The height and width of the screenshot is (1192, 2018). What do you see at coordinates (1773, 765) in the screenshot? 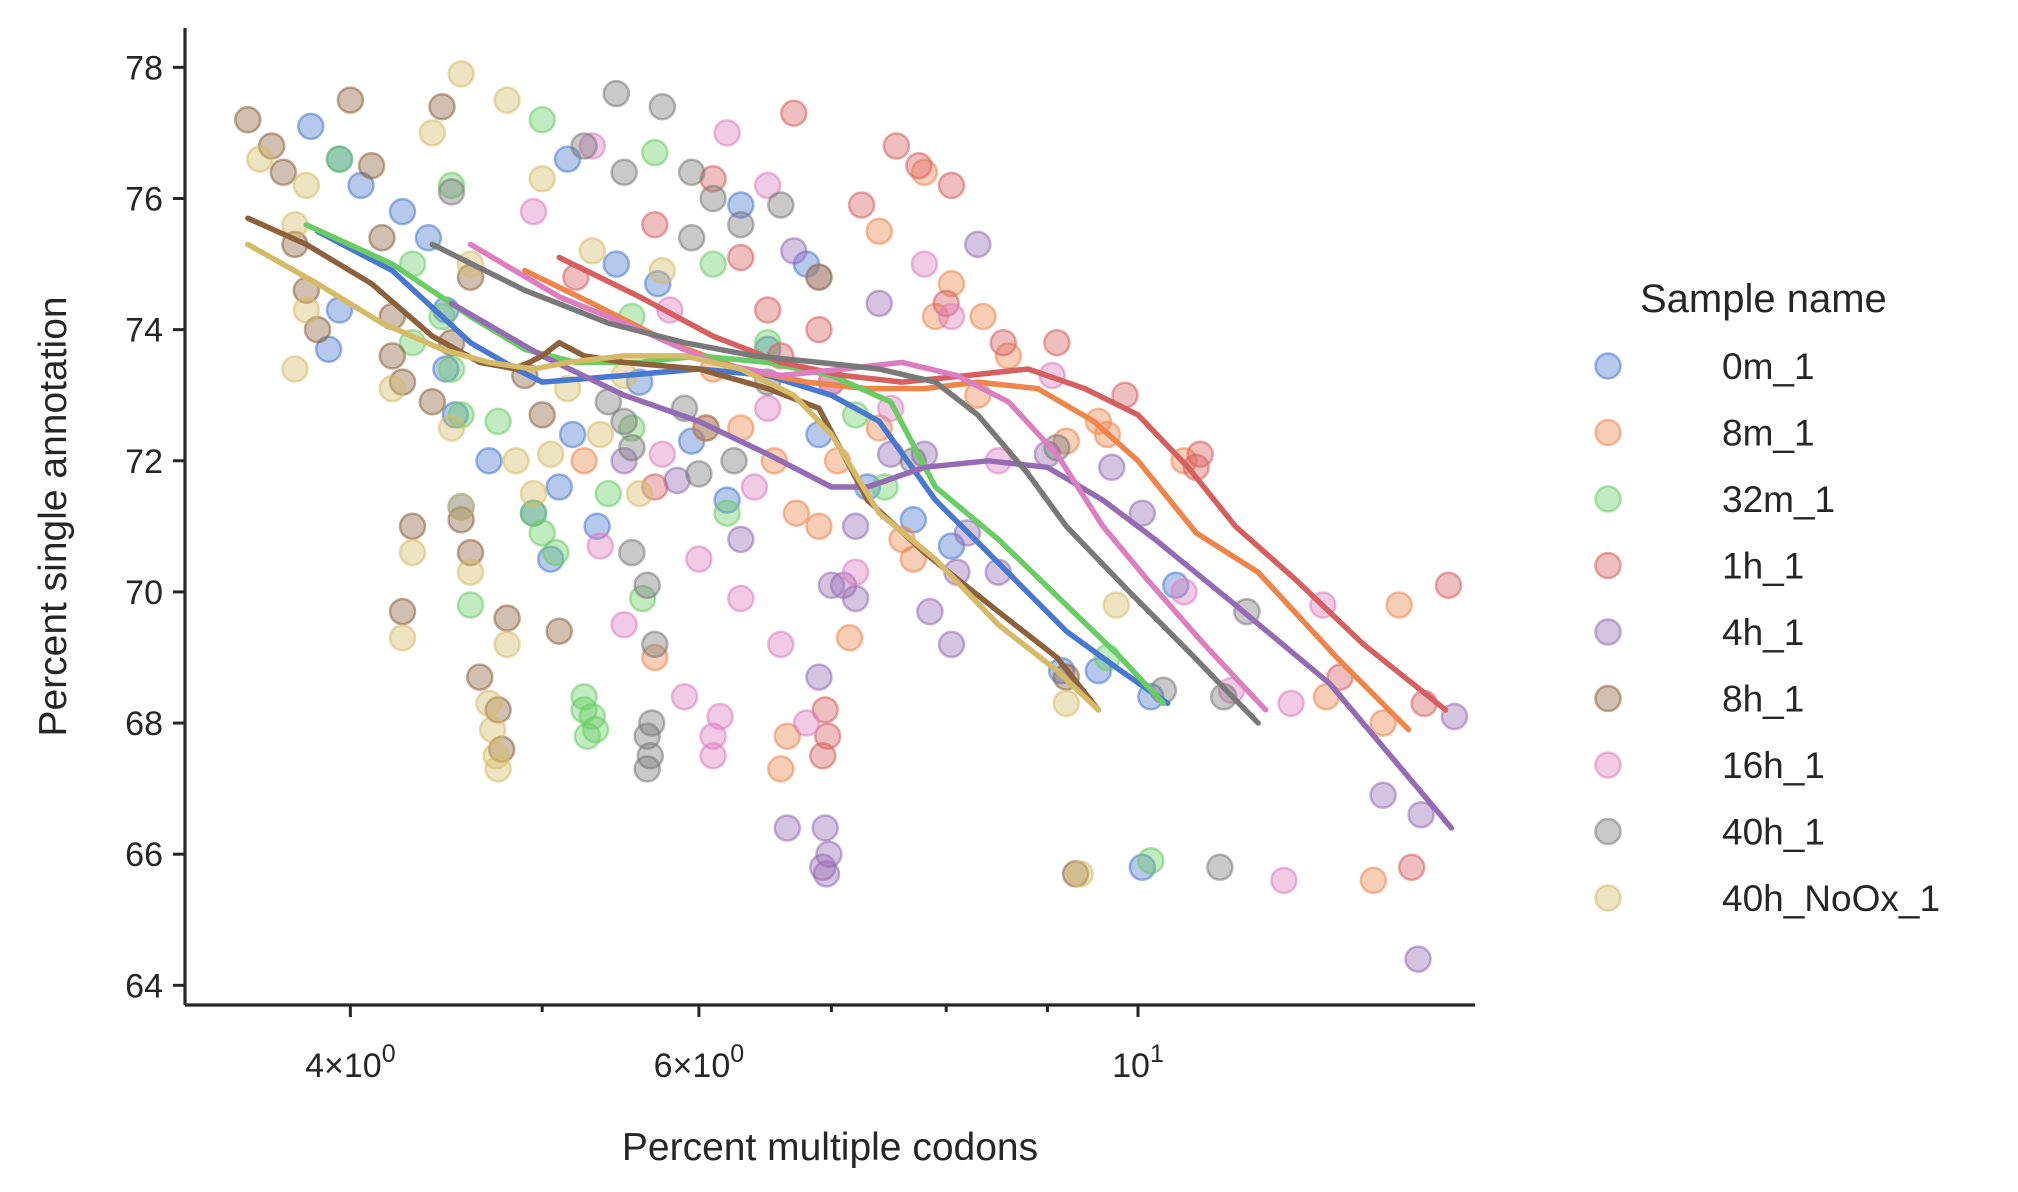
I see `legend-label: 16h_1` at bounding box center [1773, 765].